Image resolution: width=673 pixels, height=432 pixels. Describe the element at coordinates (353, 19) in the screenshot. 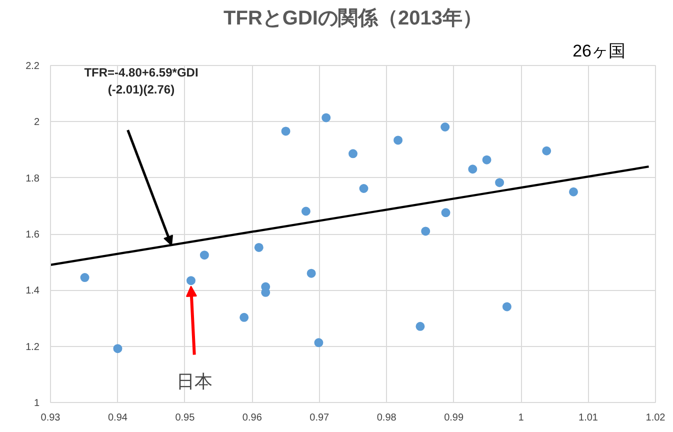

I see `chart-title: TFRとGDIの関係（2013年）` at that location.